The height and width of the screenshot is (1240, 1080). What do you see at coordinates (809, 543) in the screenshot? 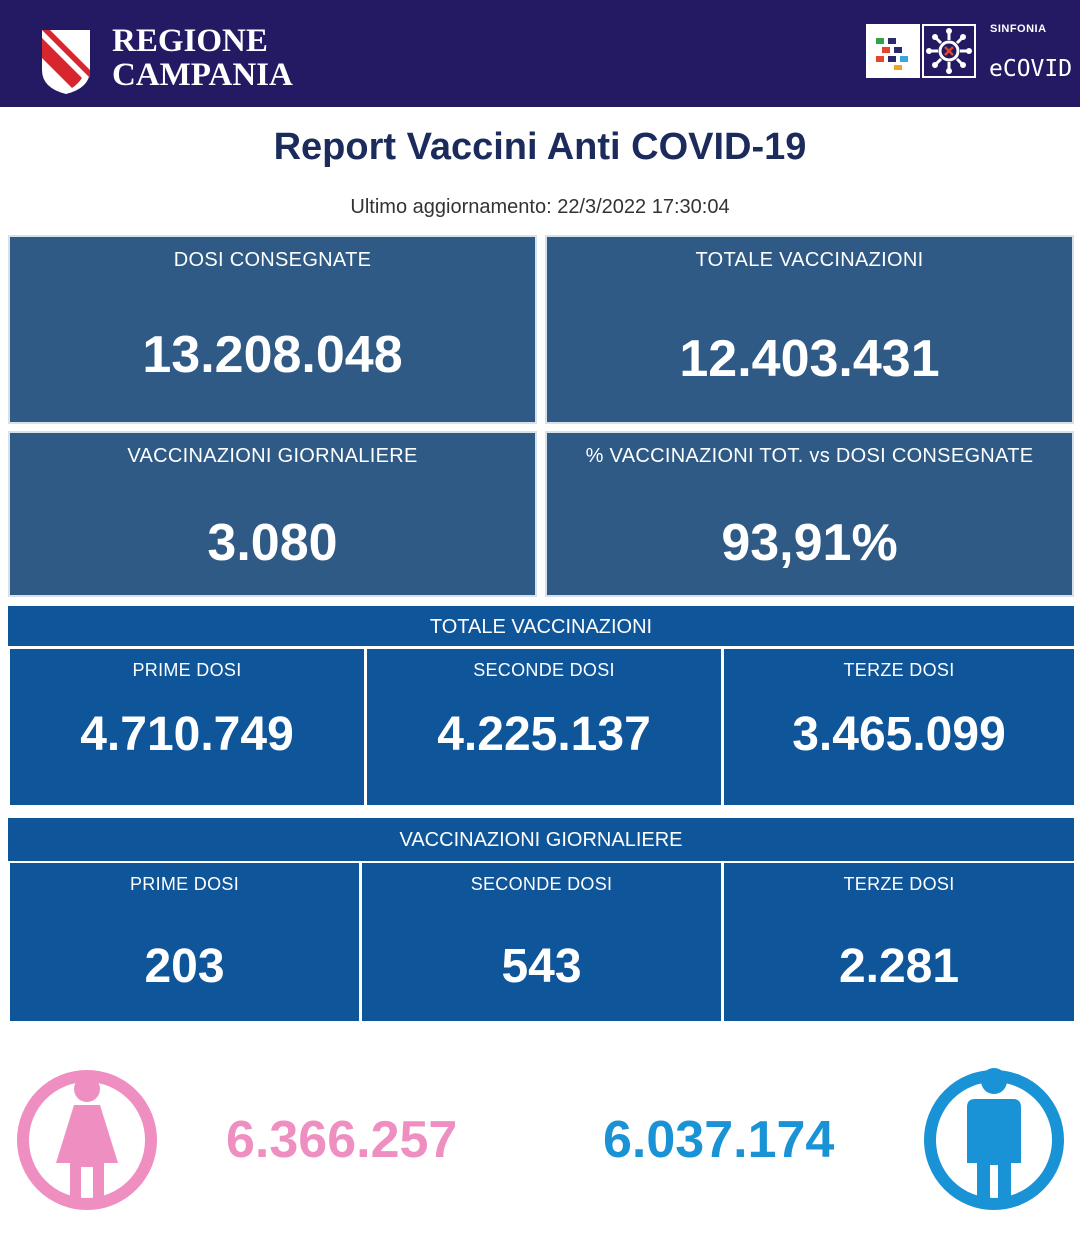
I see `percentuale-value: 93,91%` at bounding box center [809, 543].